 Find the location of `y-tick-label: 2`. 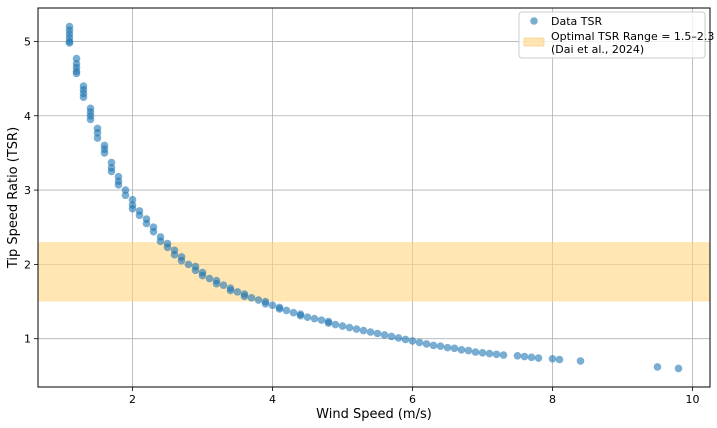

y-tick-label: 2 is located at coordinates (27, 264).